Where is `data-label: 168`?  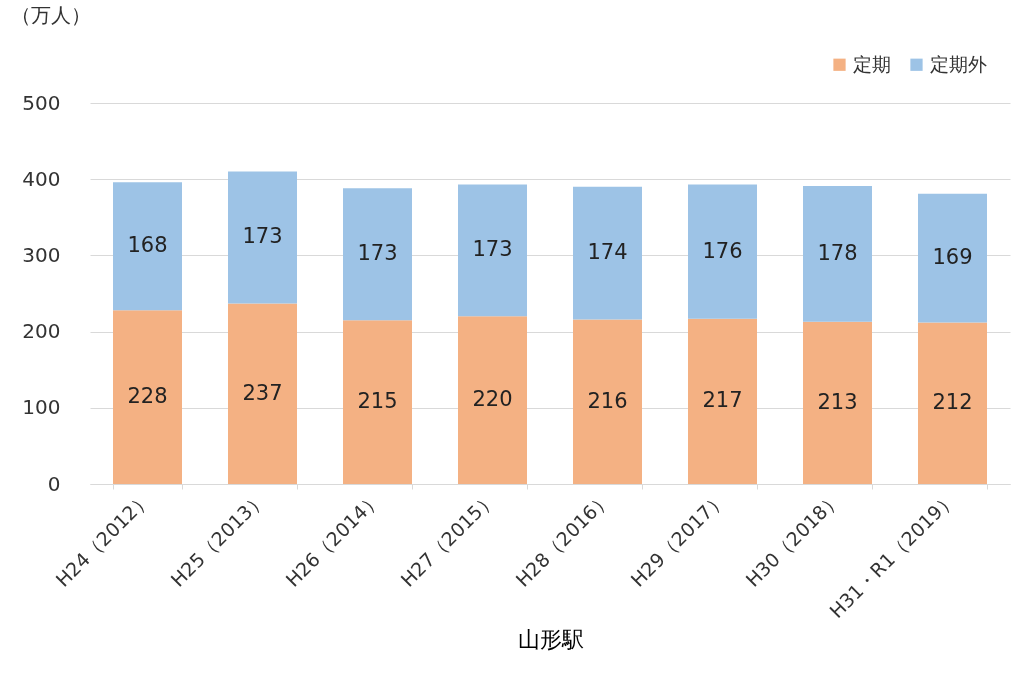 data-label: 168 is located at coordinates (147, 245).